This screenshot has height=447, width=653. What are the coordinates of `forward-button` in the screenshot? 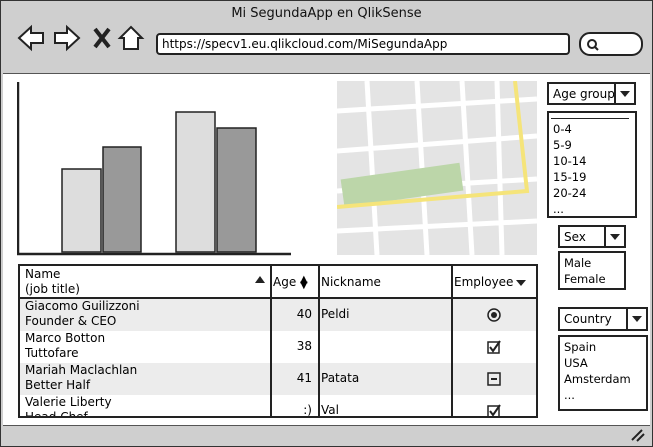 It's located at (67, 38).